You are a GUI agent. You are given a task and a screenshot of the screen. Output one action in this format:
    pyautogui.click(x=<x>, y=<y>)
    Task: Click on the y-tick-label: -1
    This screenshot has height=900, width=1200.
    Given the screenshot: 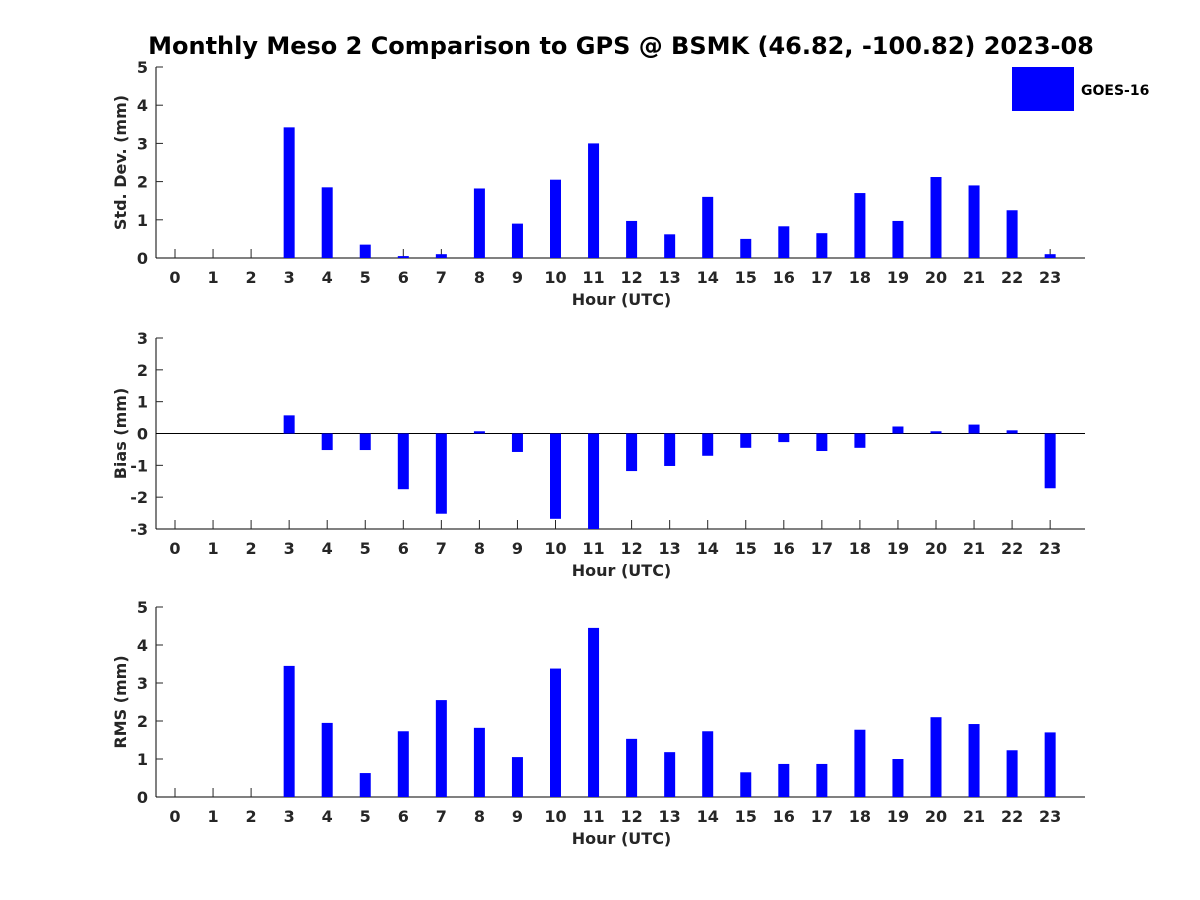 What is the action you would take?
    pyautogui.click(x=139, y=465)
    